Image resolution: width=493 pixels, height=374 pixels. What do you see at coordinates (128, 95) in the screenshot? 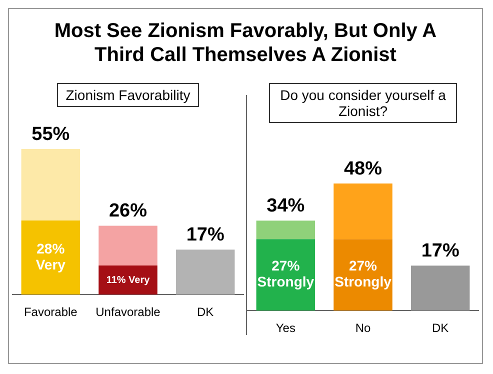
I see `chart-subtitle: Zionism Favorability` at bounding box center [128, 95].